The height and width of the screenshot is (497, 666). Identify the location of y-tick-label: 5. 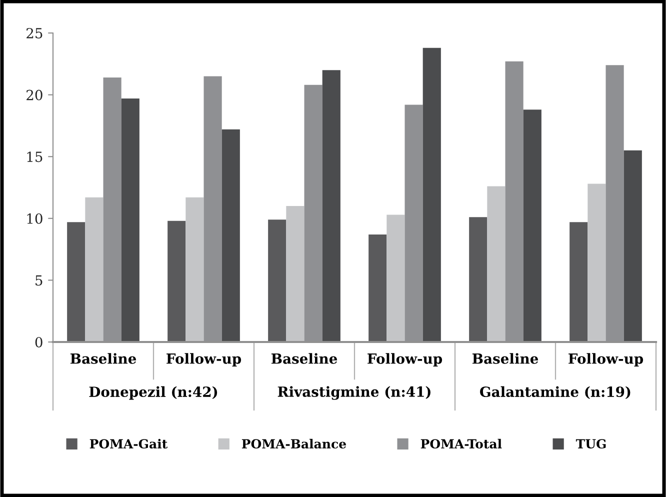
(39, 280).